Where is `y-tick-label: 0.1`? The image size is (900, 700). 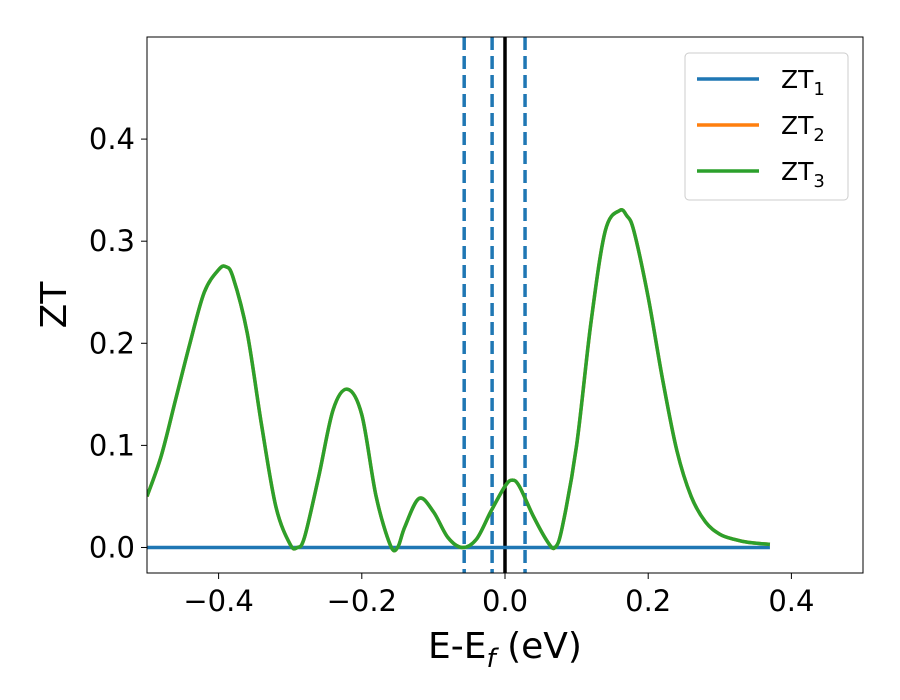
y-tick-label: 0.1 is located at coordinates (112, 445).